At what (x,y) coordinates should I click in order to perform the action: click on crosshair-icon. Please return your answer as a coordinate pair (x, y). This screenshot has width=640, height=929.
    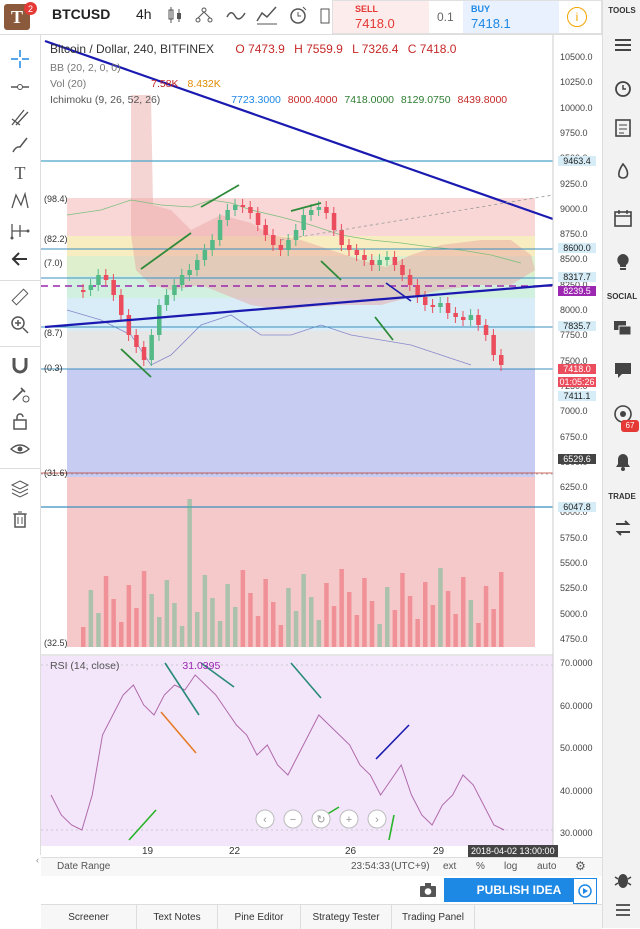
    Looking at the image, I should click on (20, 61).